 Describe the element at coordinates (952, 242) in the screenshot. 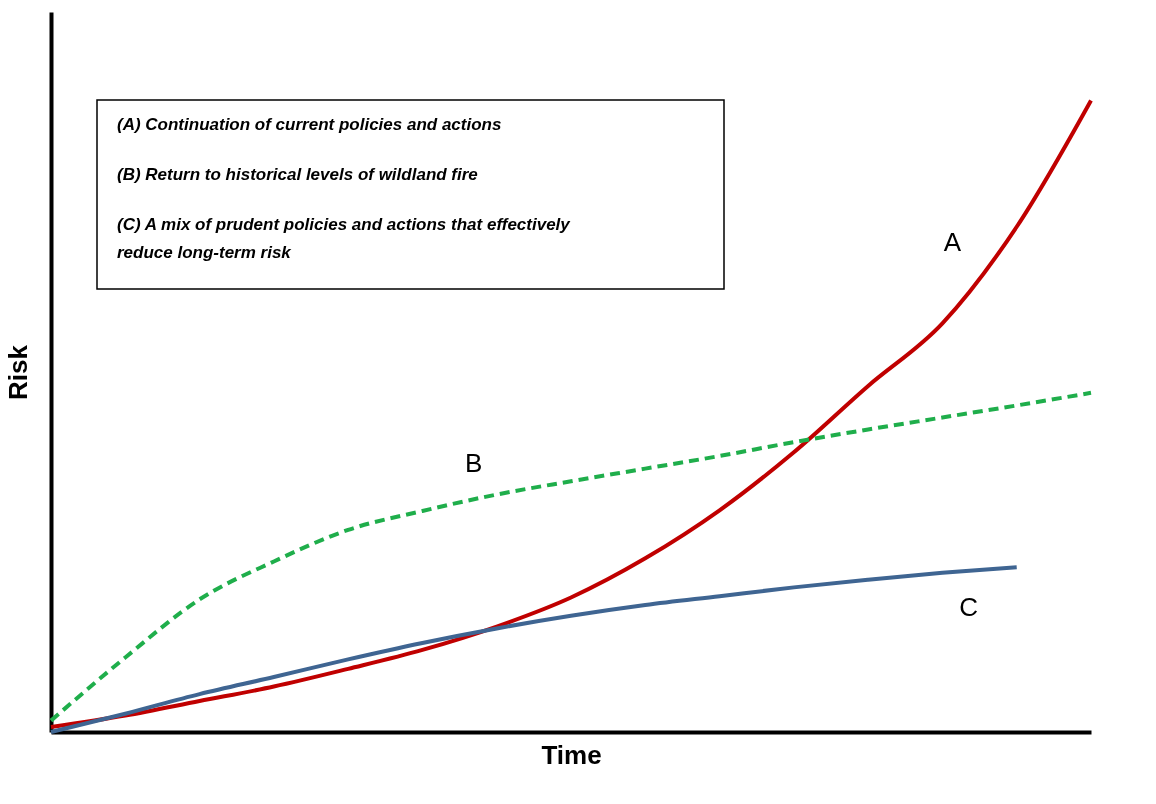

I see `series-label: A` at that location.